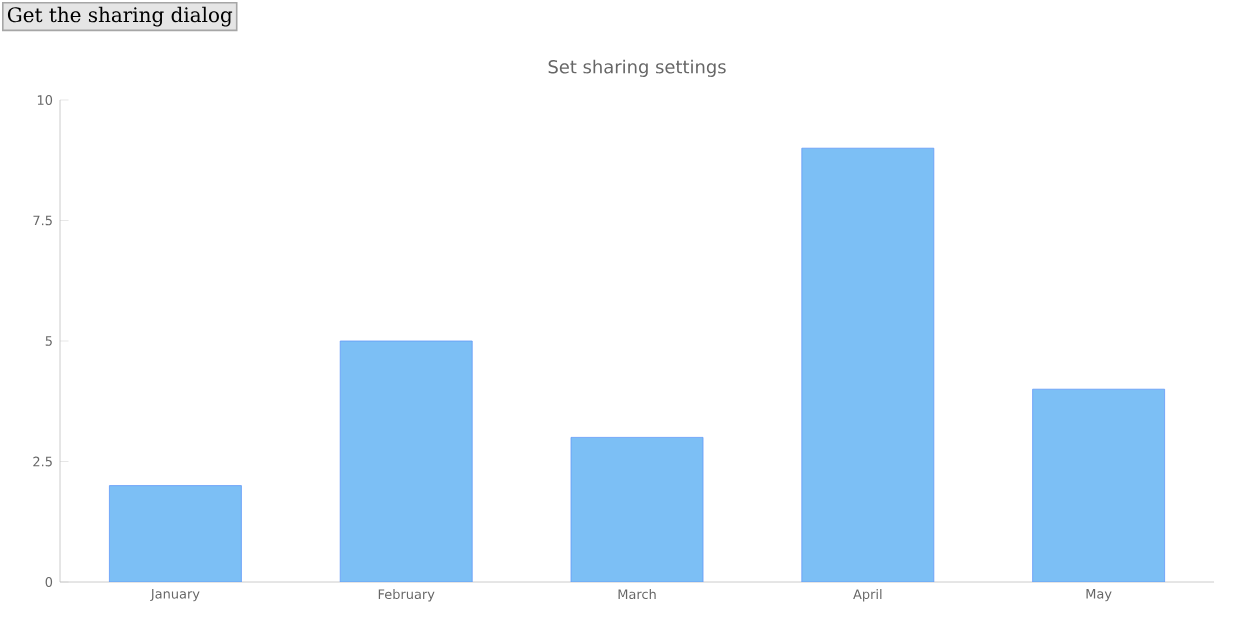 The image size is (1240, 644). Describe the element at coordinates (120, 16) in the screenshot. I see `text: Get the sharing dialog` at that location.